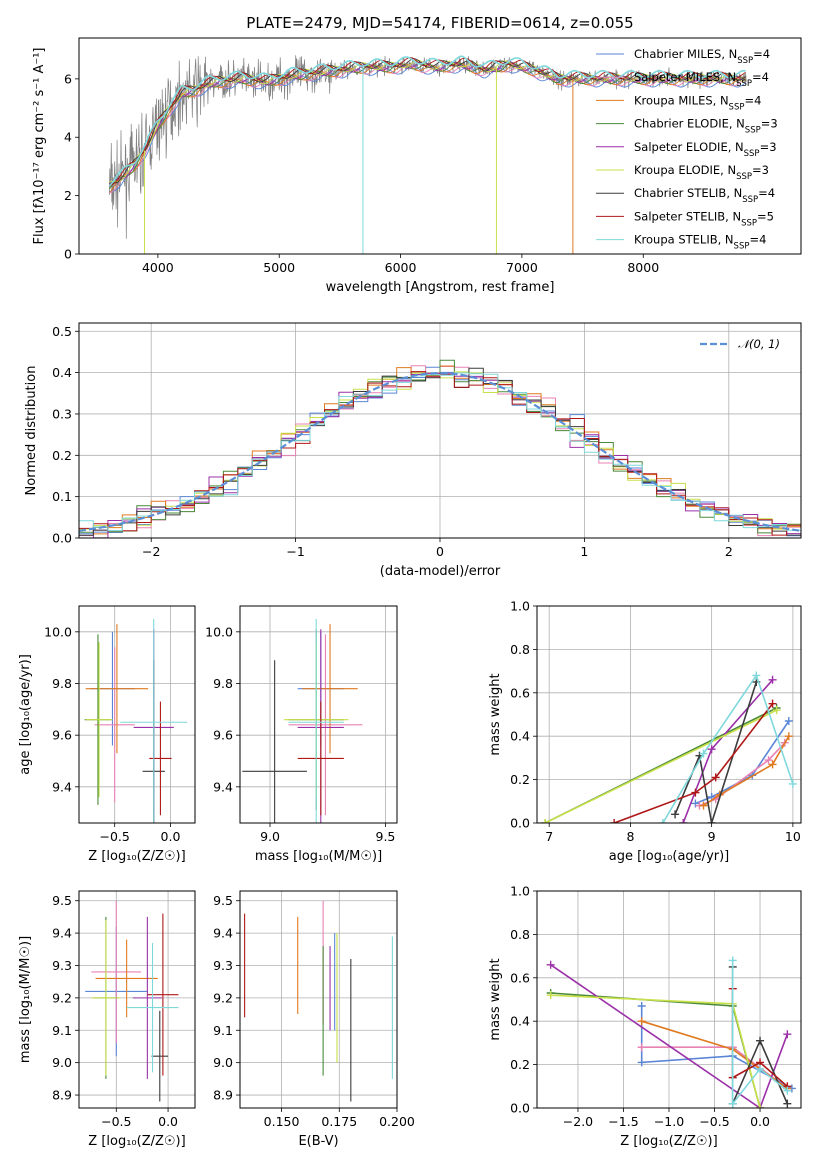 The height and width of the screenshot is (1170, 819). What do you see at coordinates (339, 1121) in the screenshot?
I see `x-tick-label: 0.175` at bounding box center [339, 1121].